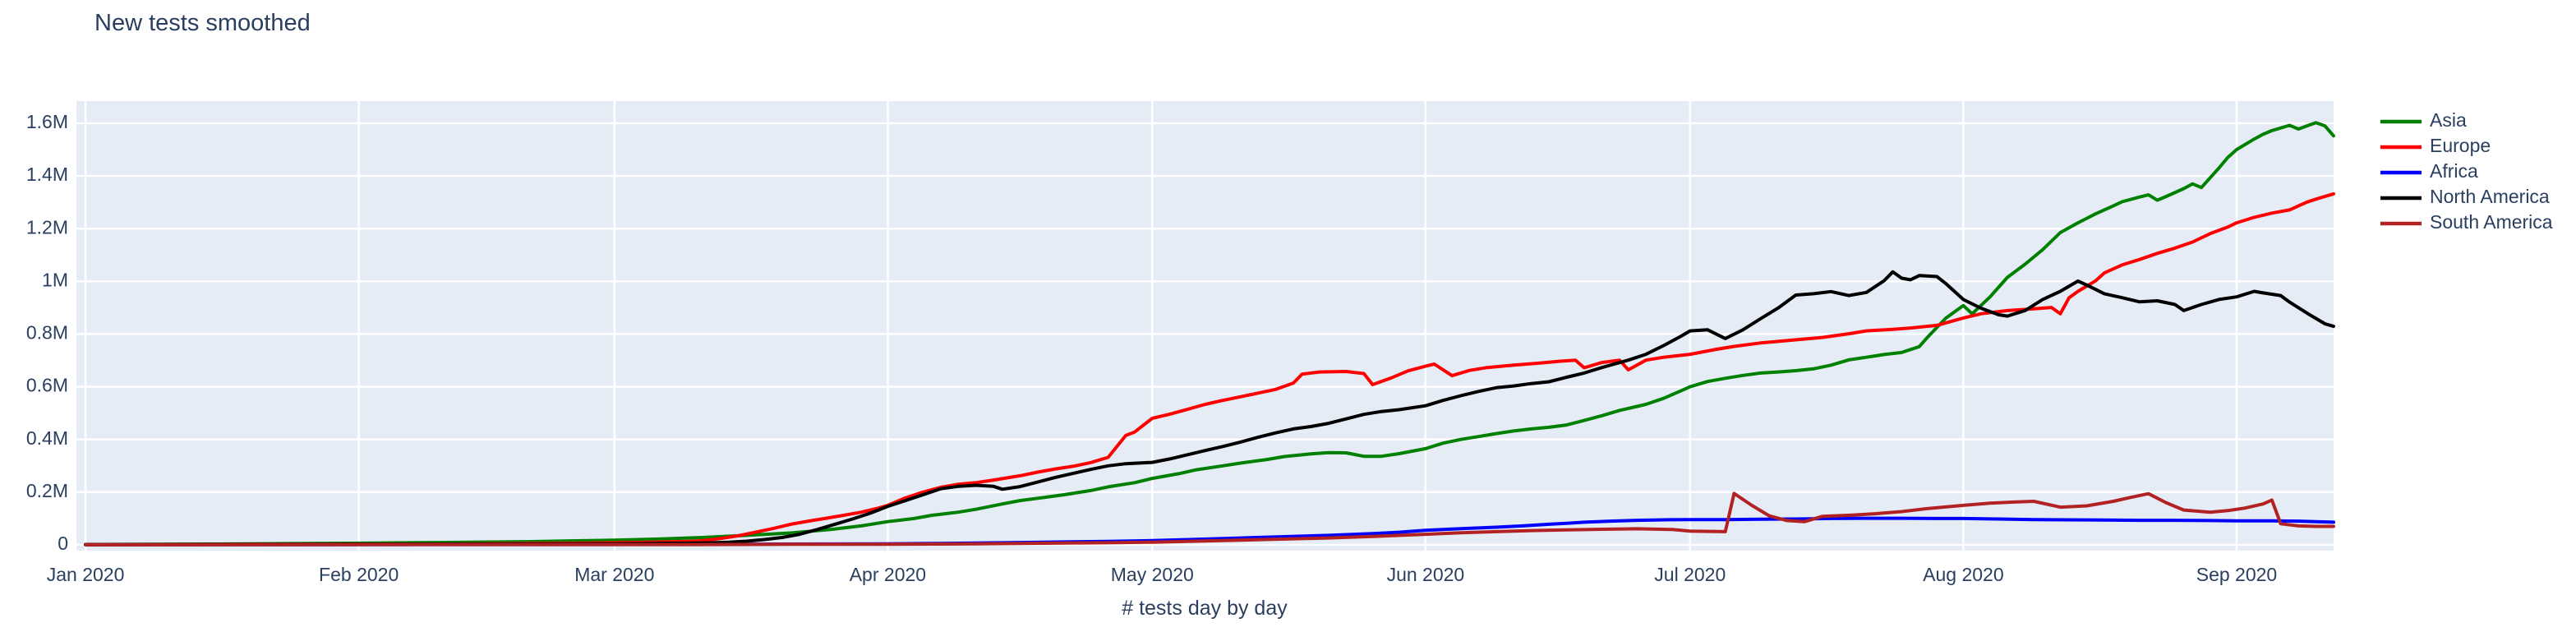 The height and width of the screenshot is (632, 2576). I want to click on legend-item-europe: Europe, so click(2435, 146).